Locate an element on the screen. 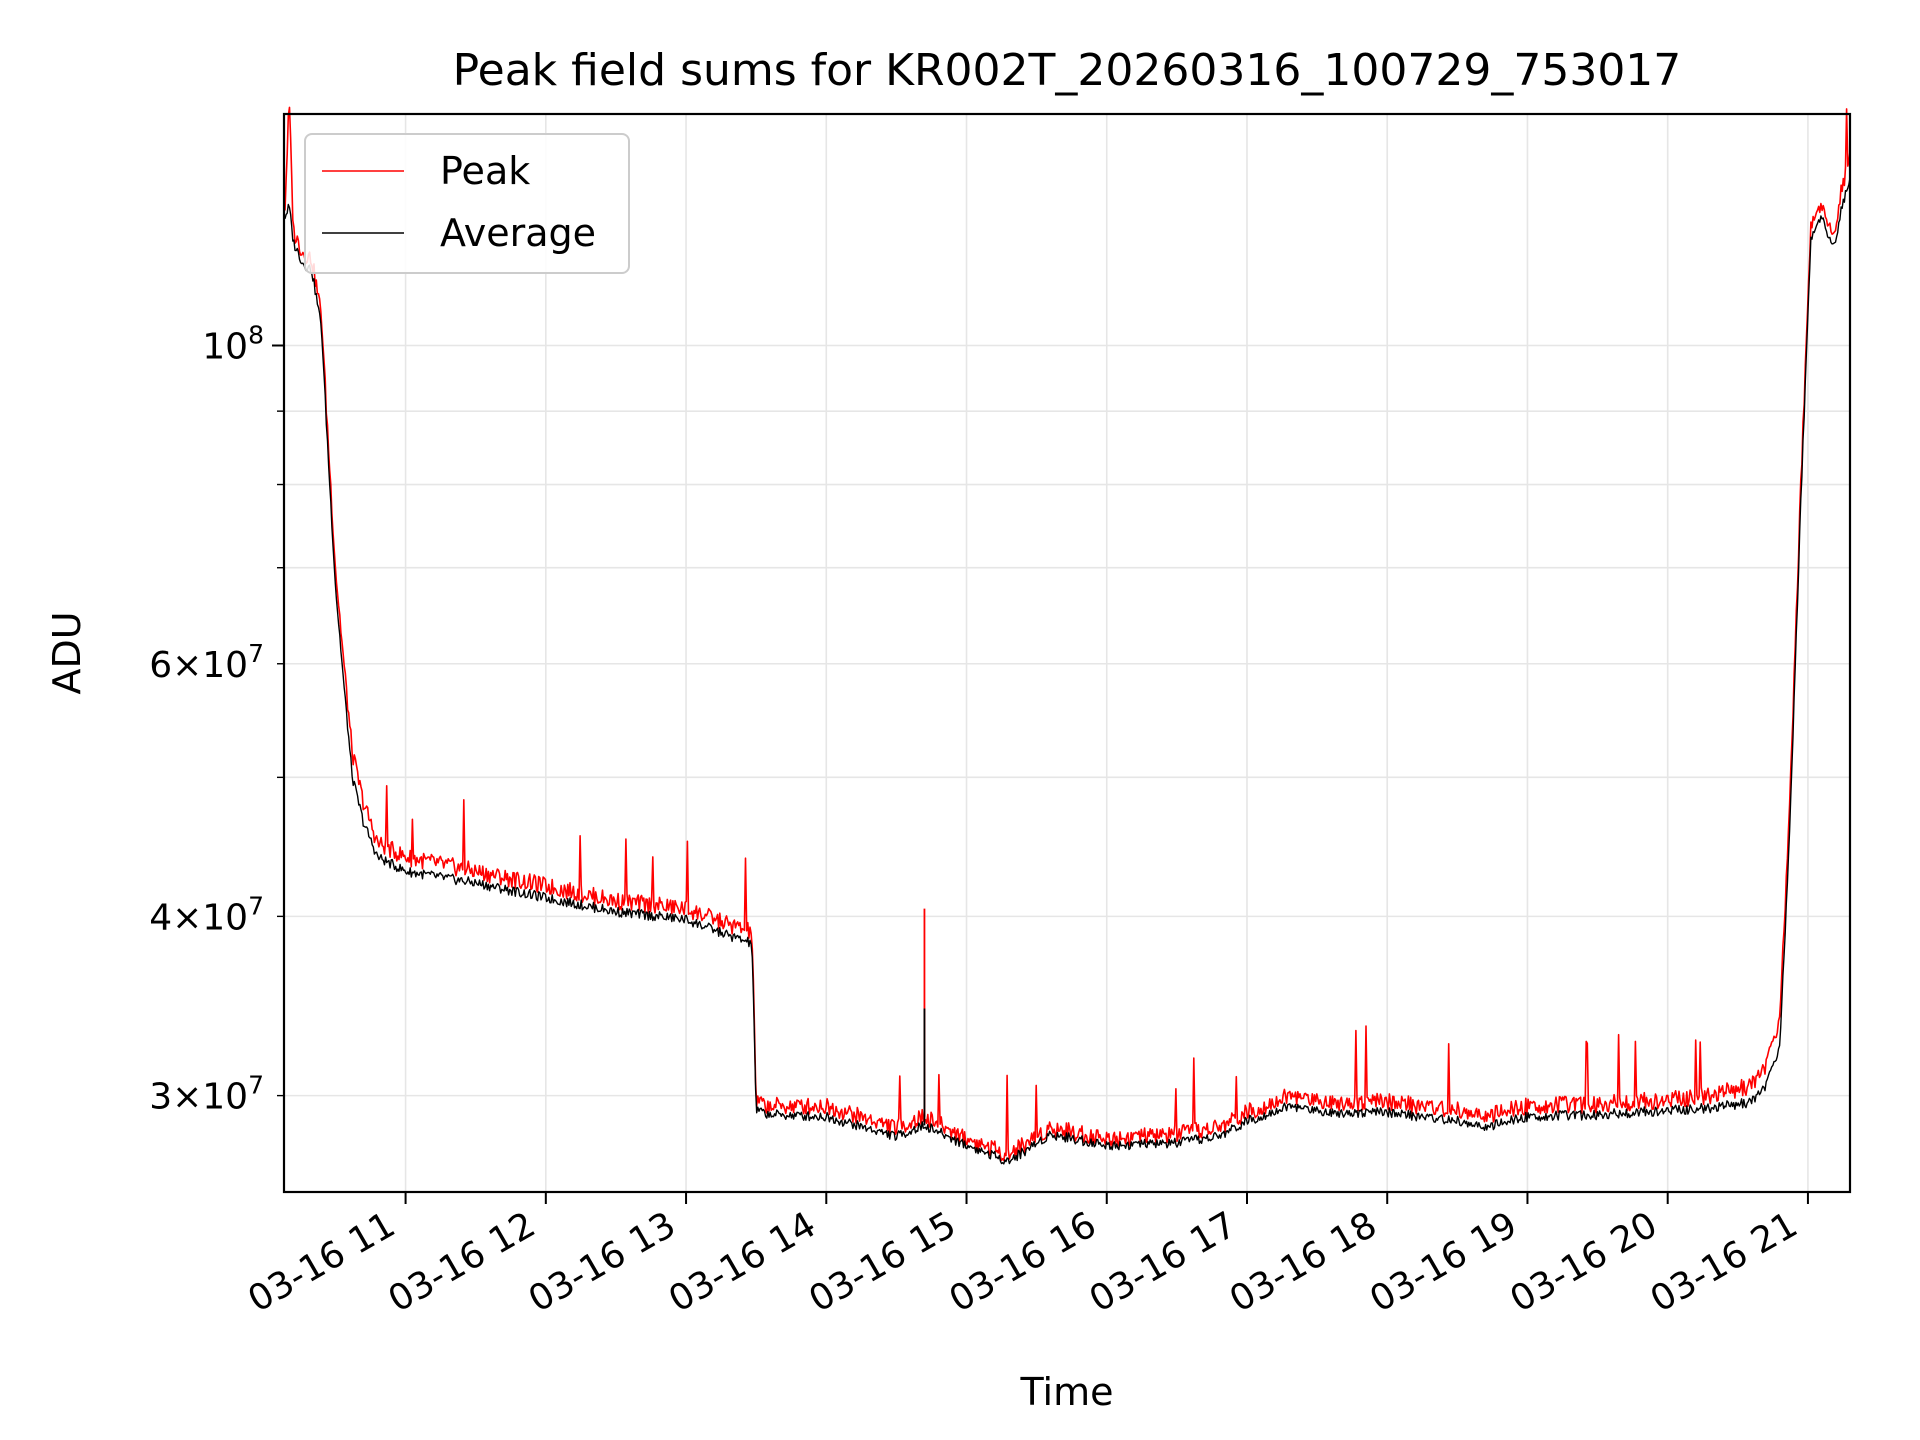 The height and width of the screenshot is (1440, 1920). y-tick-label: 3×107 is located at coordinates (206, 1094).